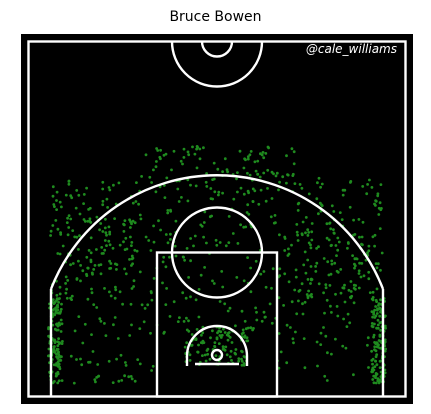  I want to click on center-circle-inner, so click(217, 49).